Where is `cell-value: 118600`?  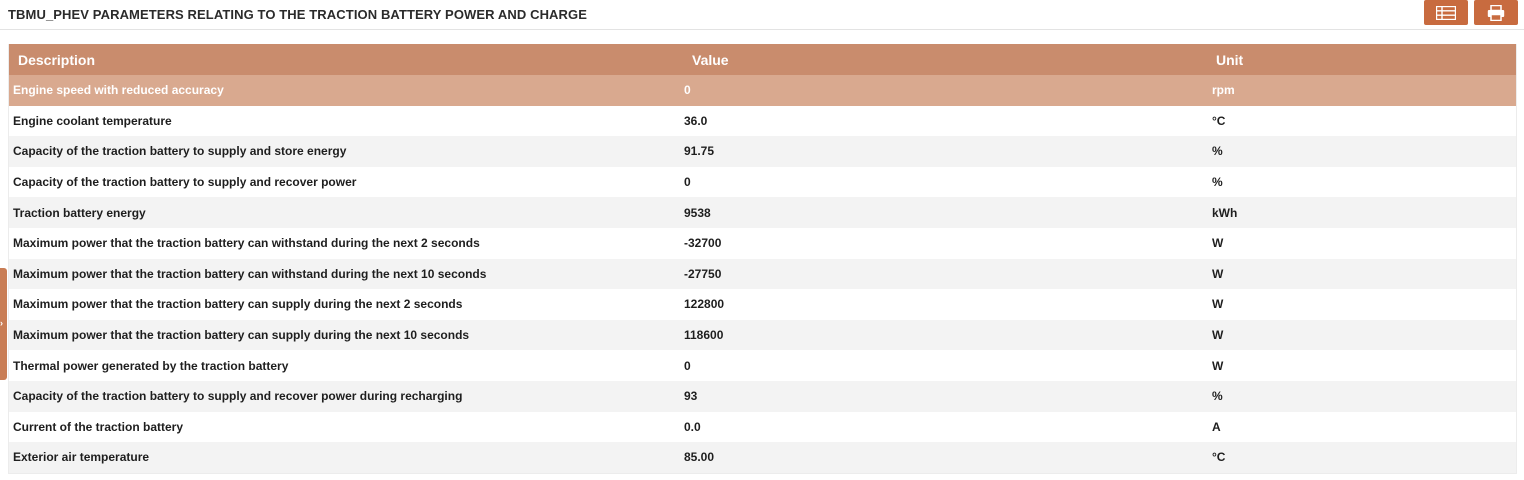 cell-value: 118600 is located at coordinates (945, 335).